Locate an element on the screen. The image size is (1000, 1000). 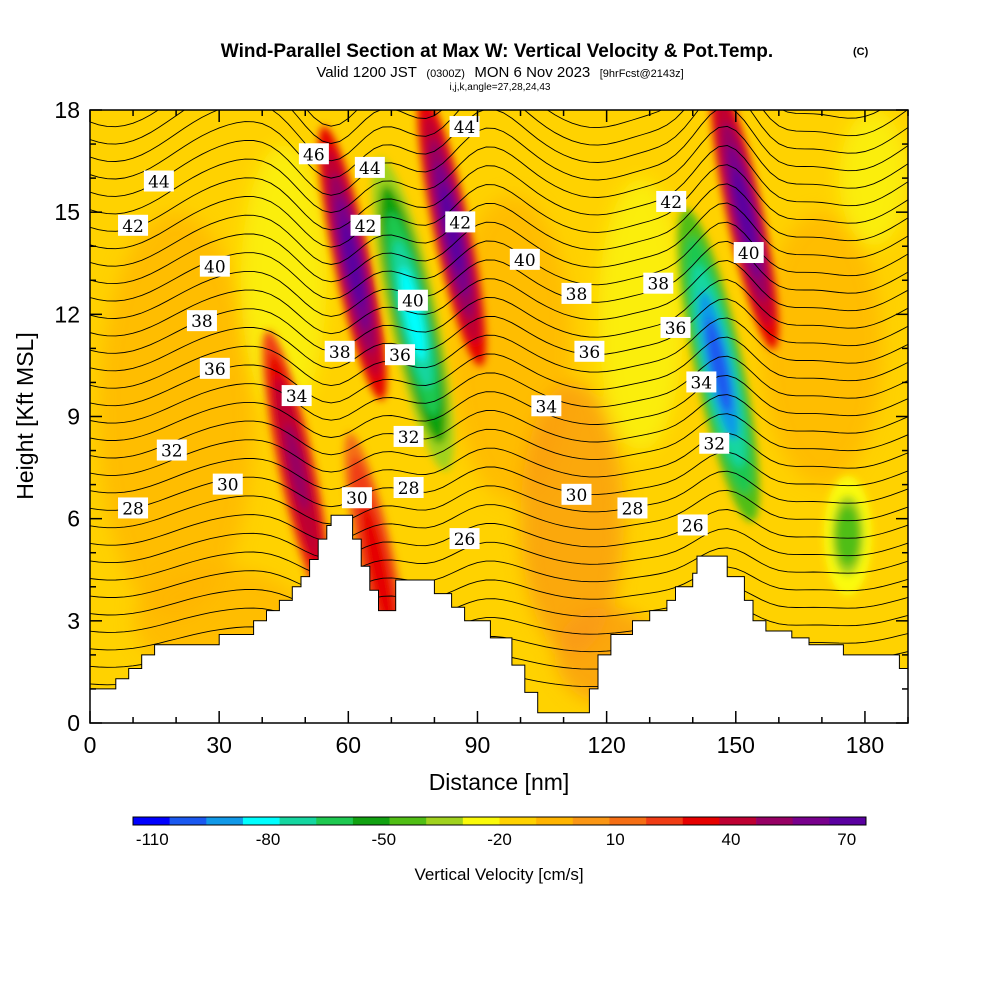
isentrope-label: 32 is located at coordinates (408, 436).